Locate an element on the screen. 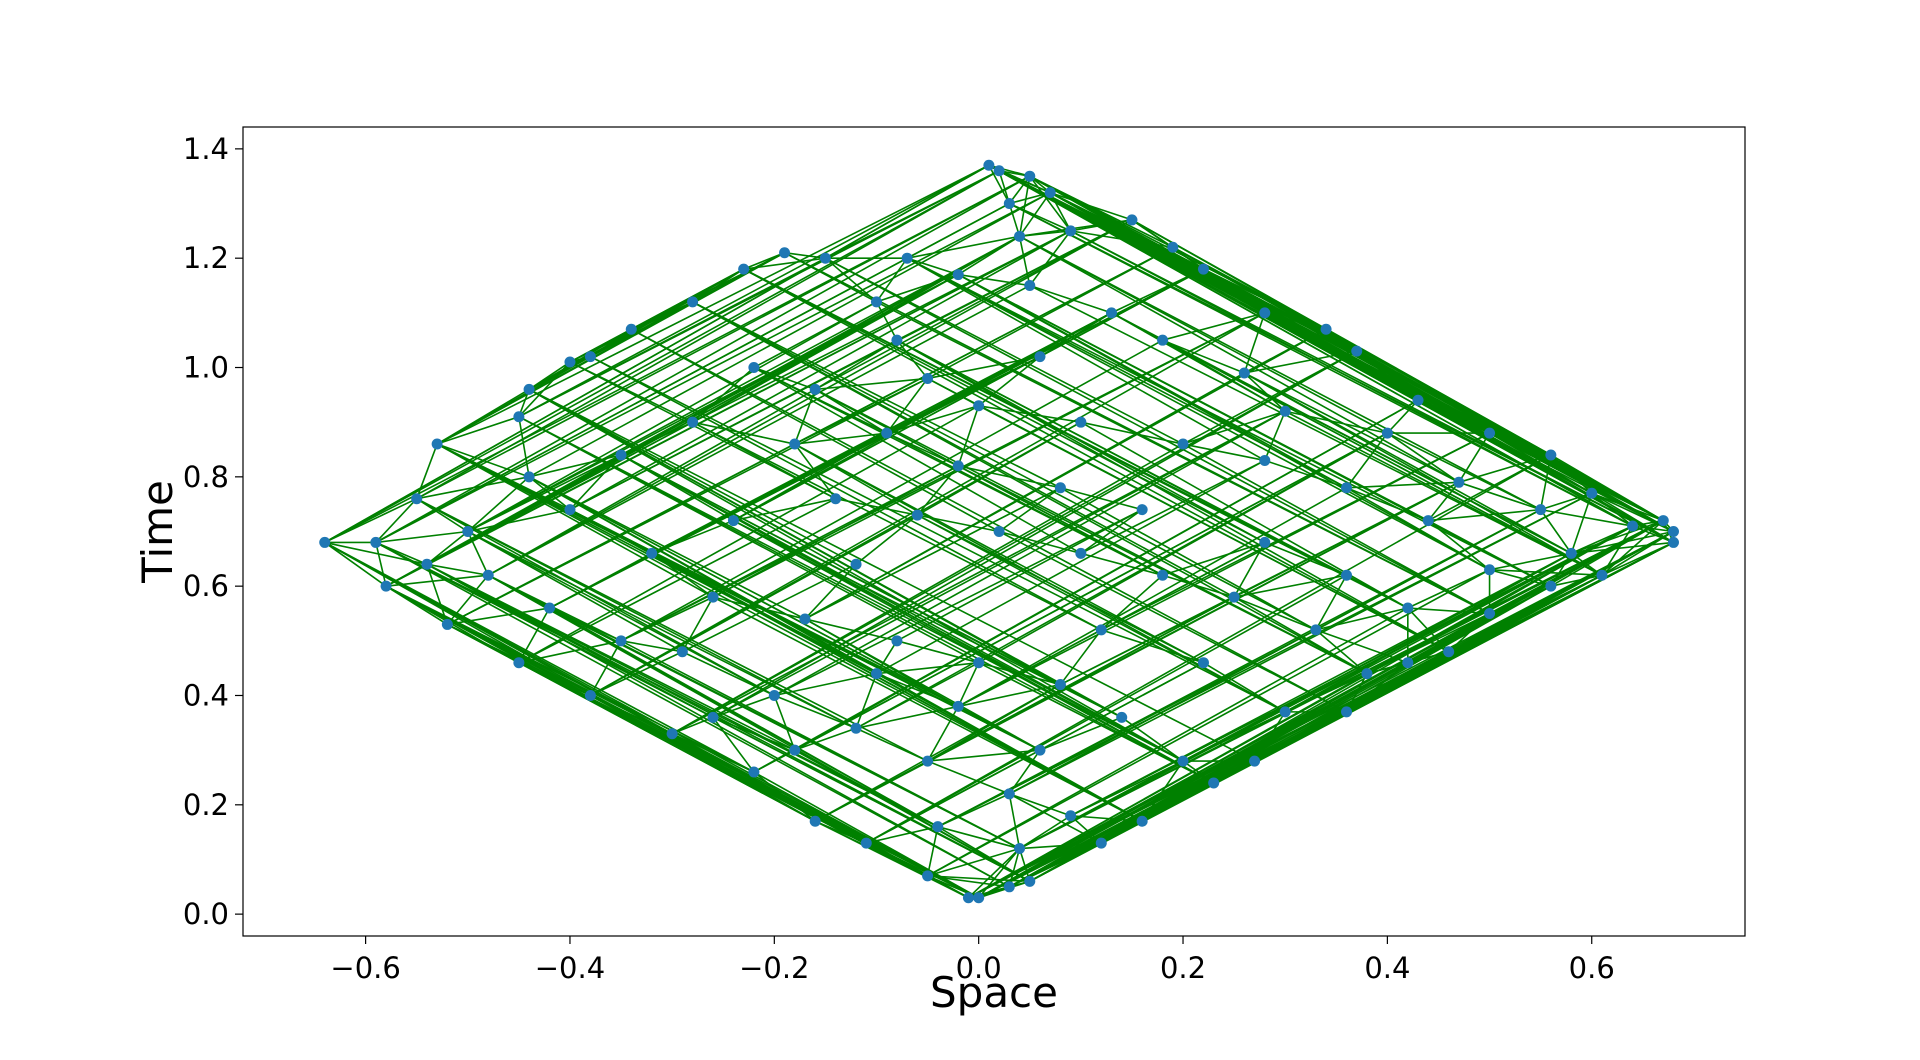  x-tick-label: −0.4 is located at coordinates (570, 968).